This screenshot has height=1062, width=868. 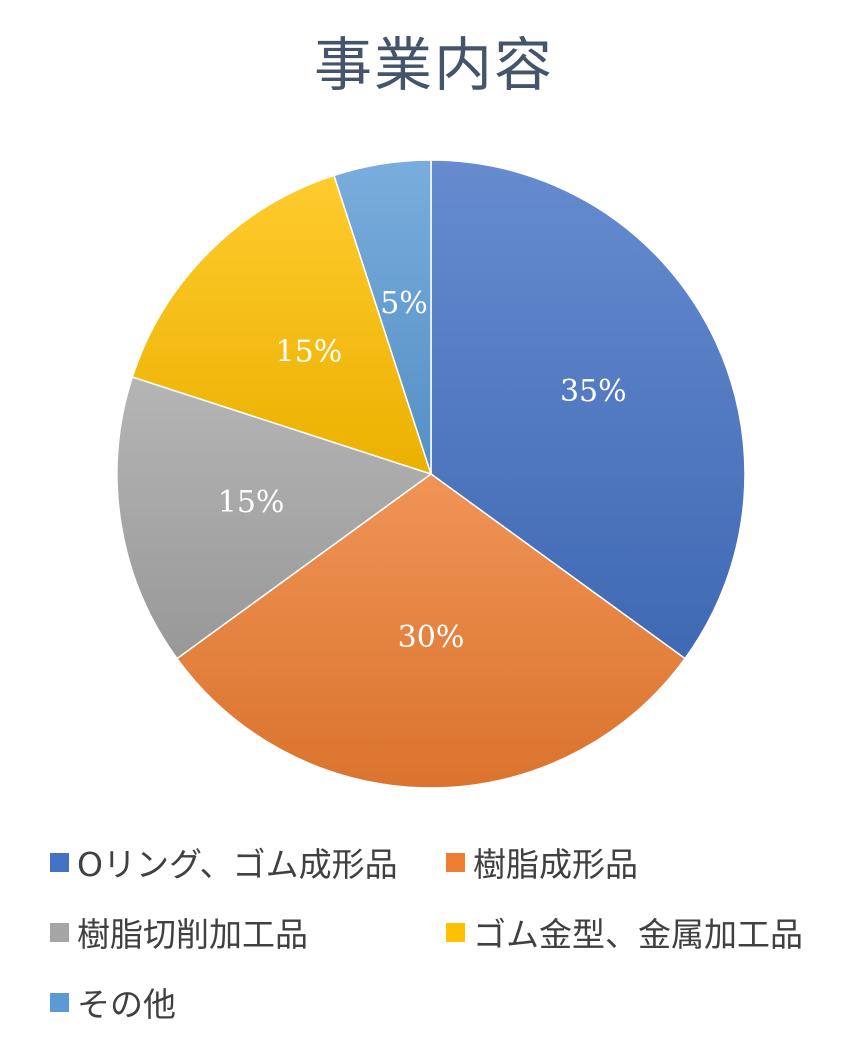 I want to click on data-label-resin-molding: 30%, so click(x=431, y=637).